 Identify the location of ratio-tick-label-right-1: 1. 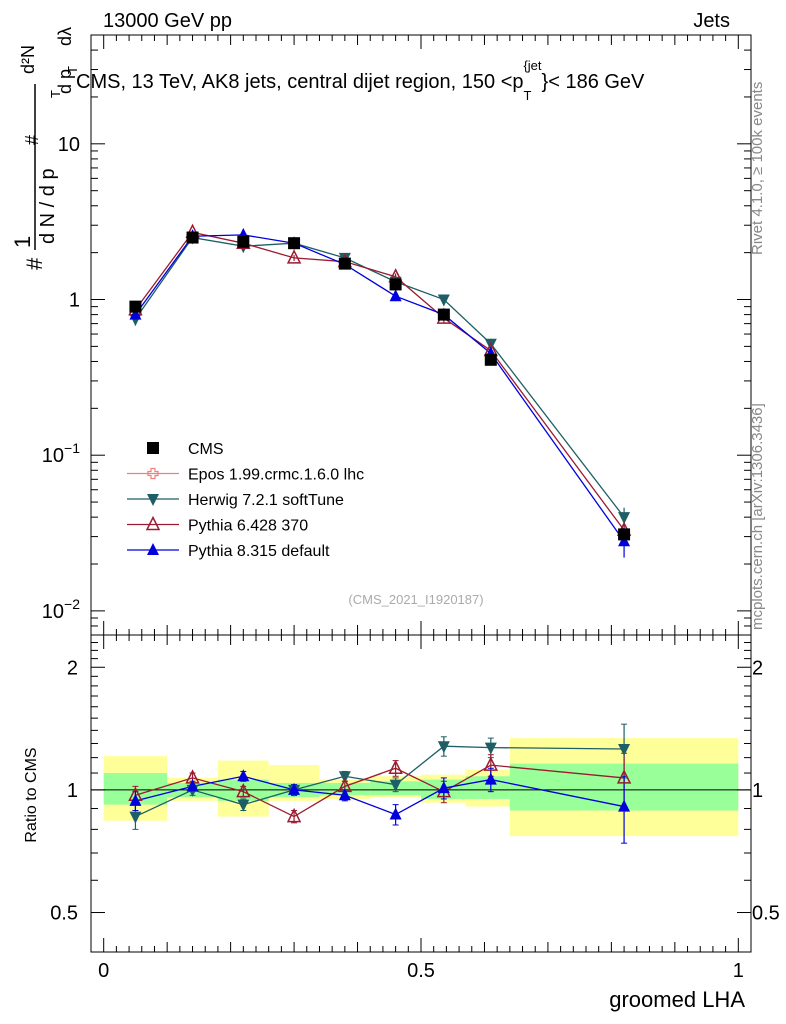
(757, 791).